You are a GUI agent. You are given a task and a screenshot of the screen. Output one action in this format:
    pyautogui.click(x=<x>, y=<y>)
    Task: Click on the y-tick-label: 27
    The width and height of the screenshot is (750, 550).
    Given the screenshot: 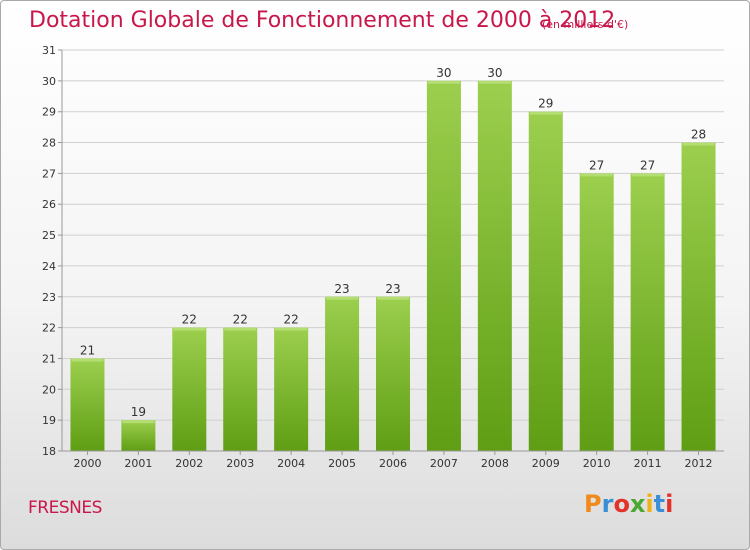 What is the action you would take?
    pyautogui.click(x=49, y=173)
    